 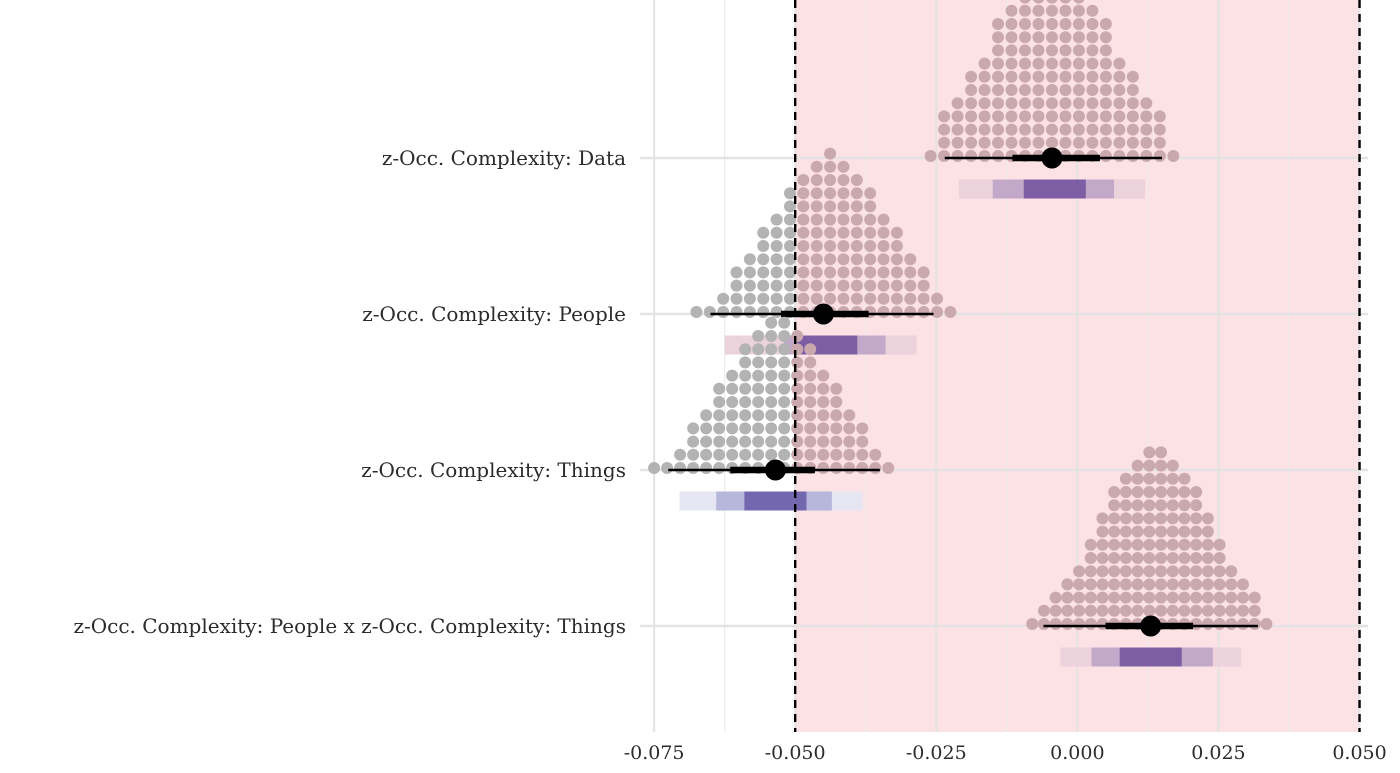 What do you see at coordinates (1052, 99) in the screenshot?
I see `series-group` at bounding box center [1052, 99].